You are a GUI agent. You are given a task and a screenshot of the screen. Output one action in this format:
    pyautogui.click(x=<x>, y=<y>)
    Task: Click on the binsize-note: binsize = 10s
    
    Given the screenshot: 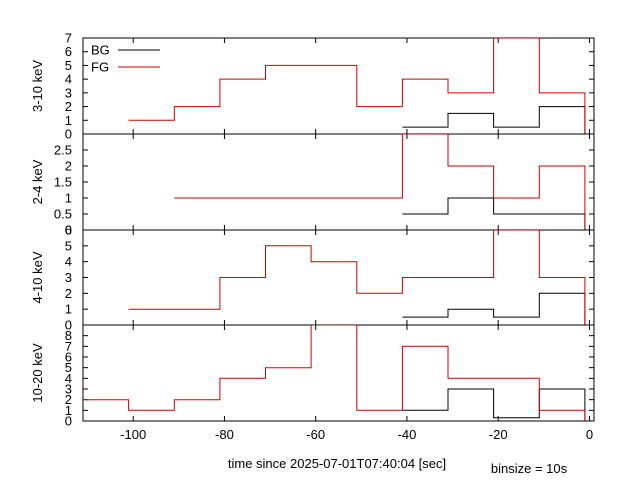 What is the action you would take?
    pyautogui.click(x=529, y=468)
    